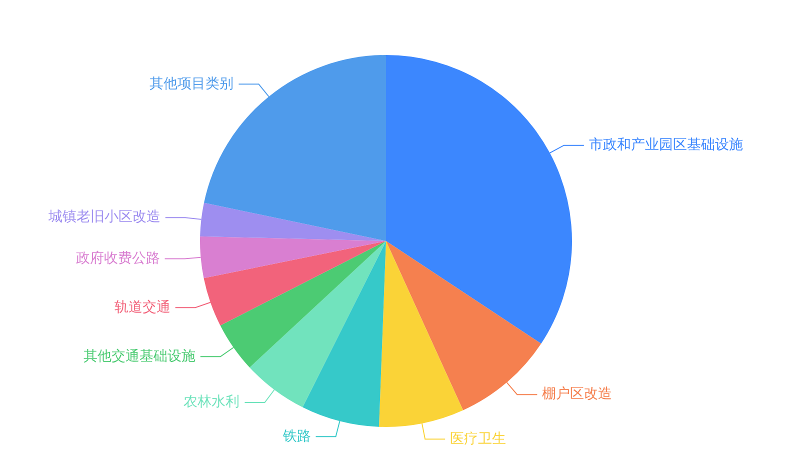  Describe the element at coordinates (577, 394) in the screenshot. I see `slice-label: 棚户区改造` at that location.